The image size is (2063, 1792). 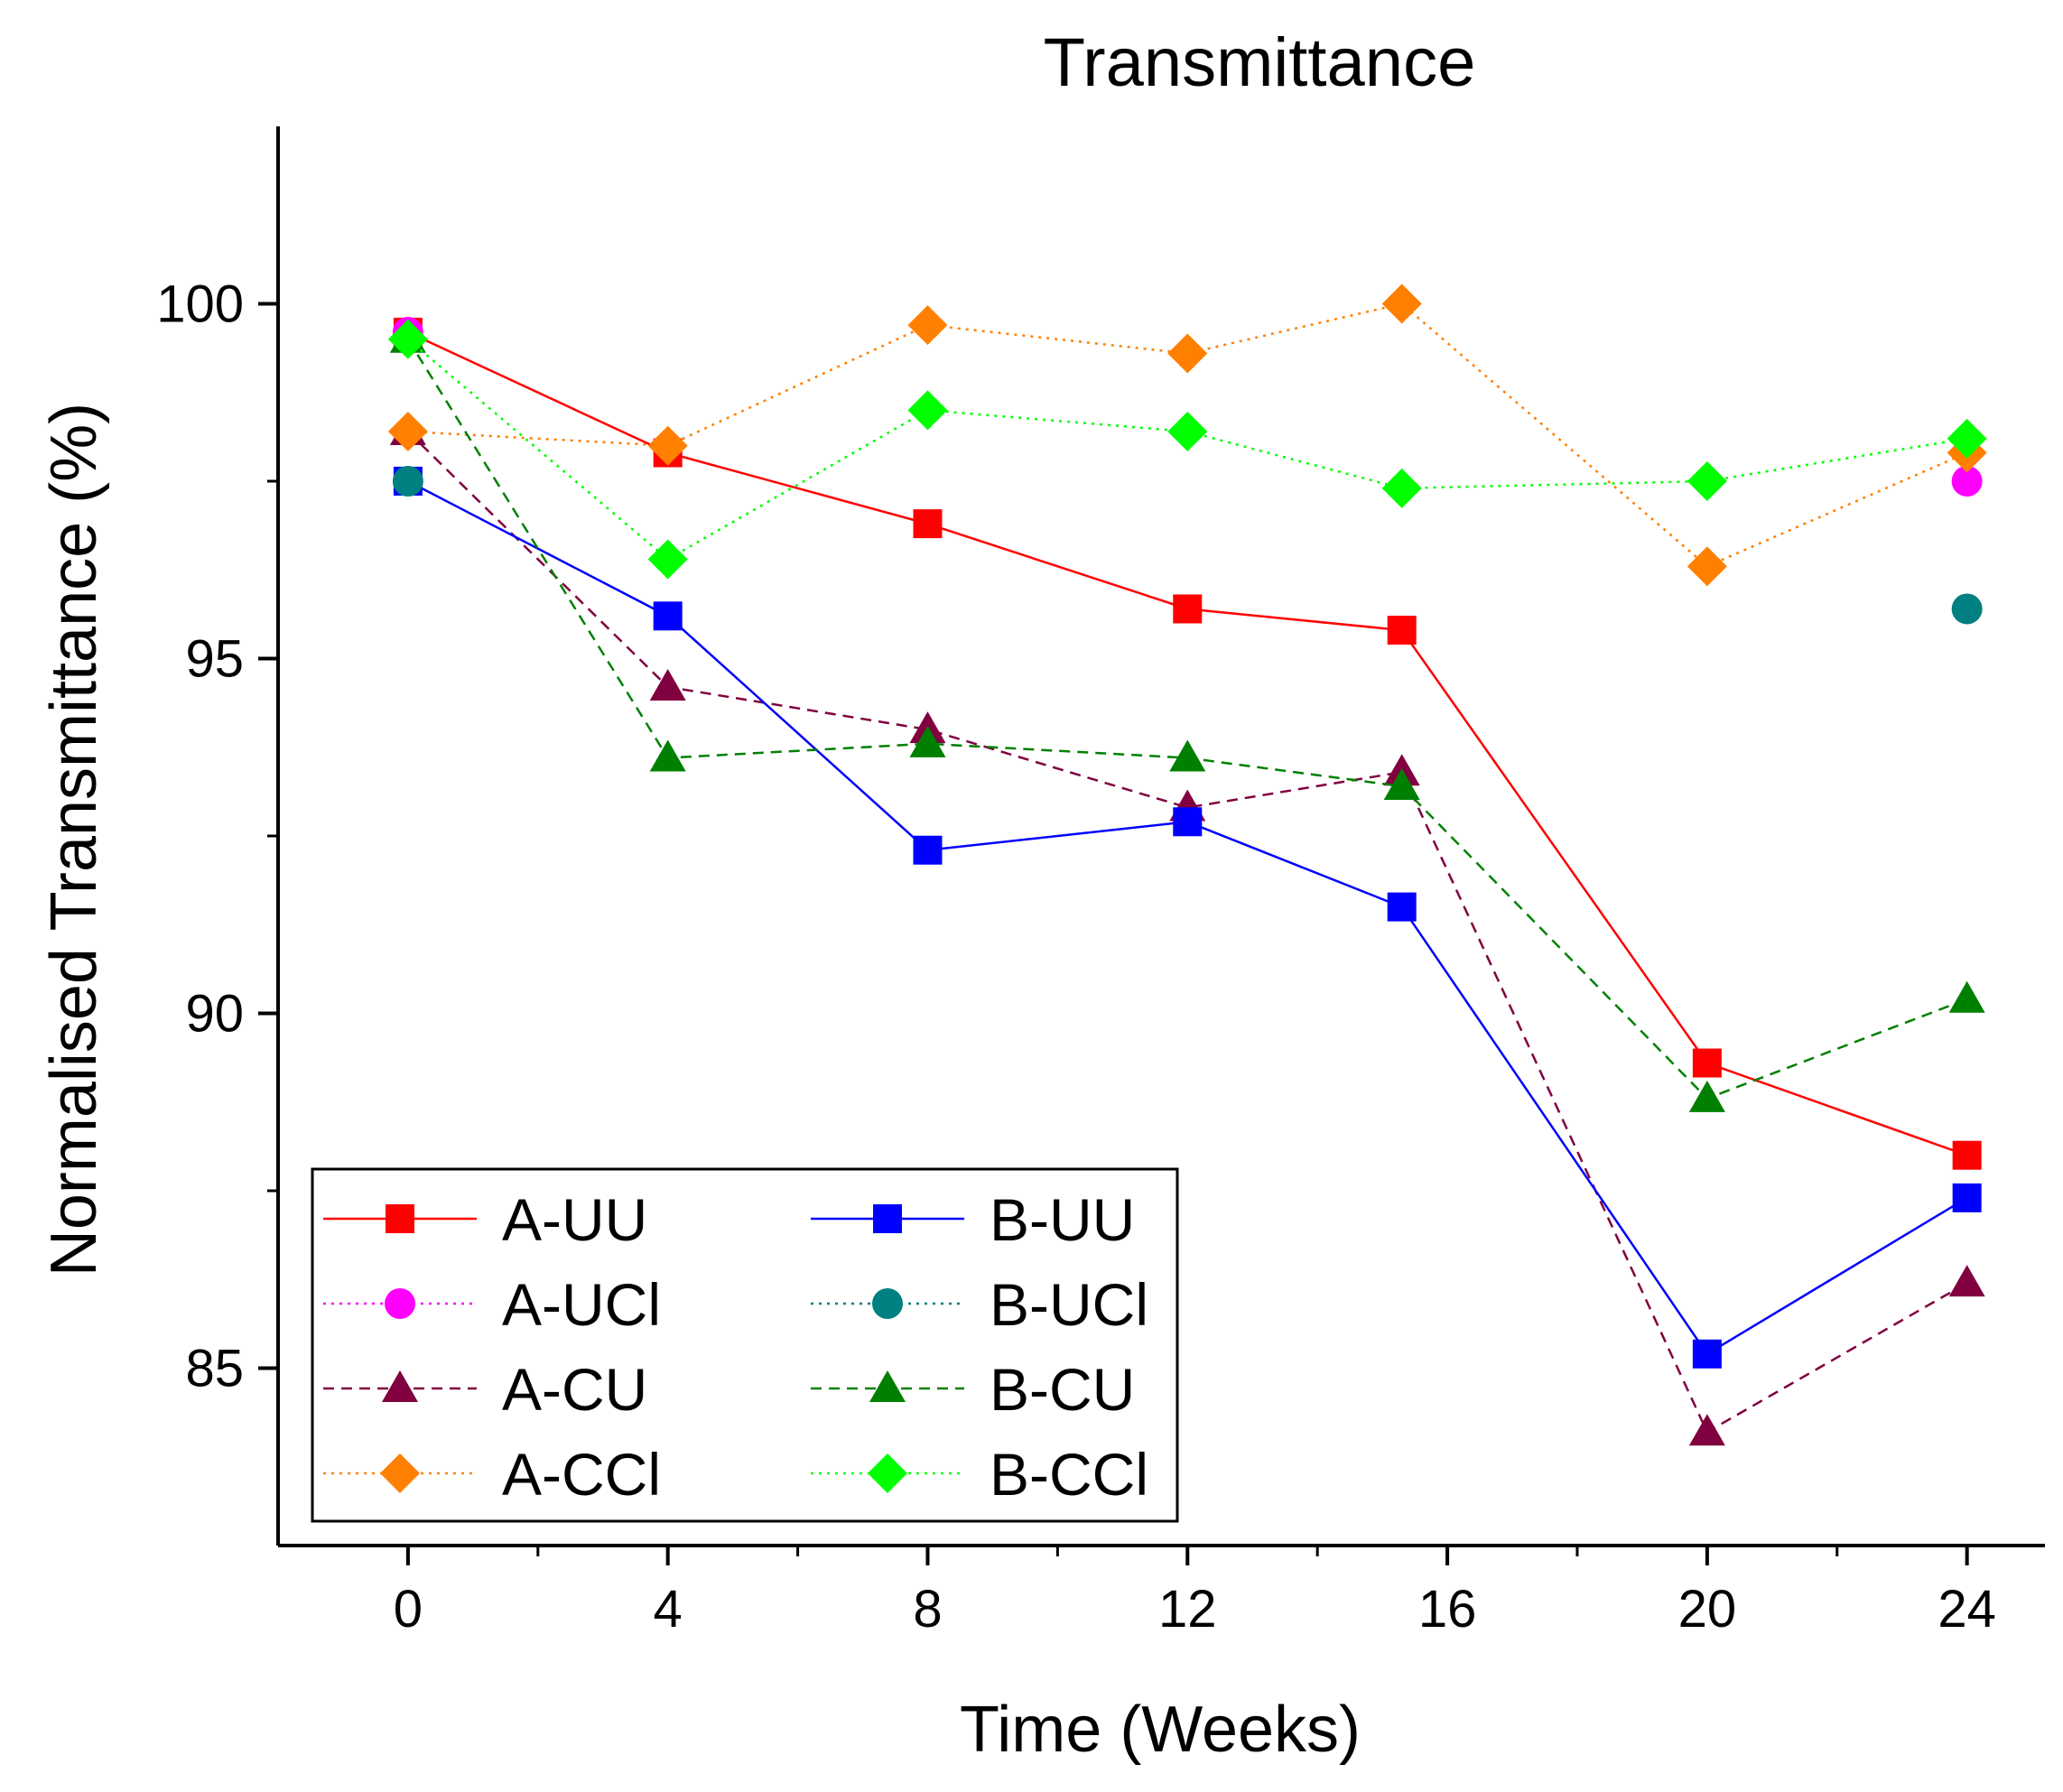 I want to click on legend-item-b-ucl: B-UCl, so click(x=979, y=1304).